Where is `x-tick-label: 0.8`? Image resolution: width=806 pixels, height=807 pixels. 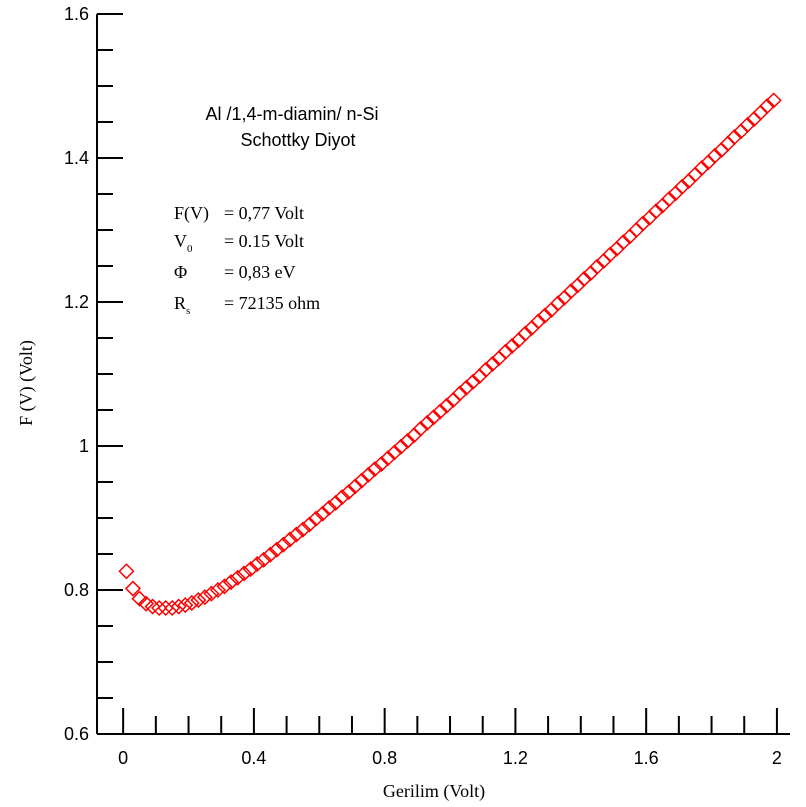 x-tick-label: 0.8 is located at coordinates (384, 758).